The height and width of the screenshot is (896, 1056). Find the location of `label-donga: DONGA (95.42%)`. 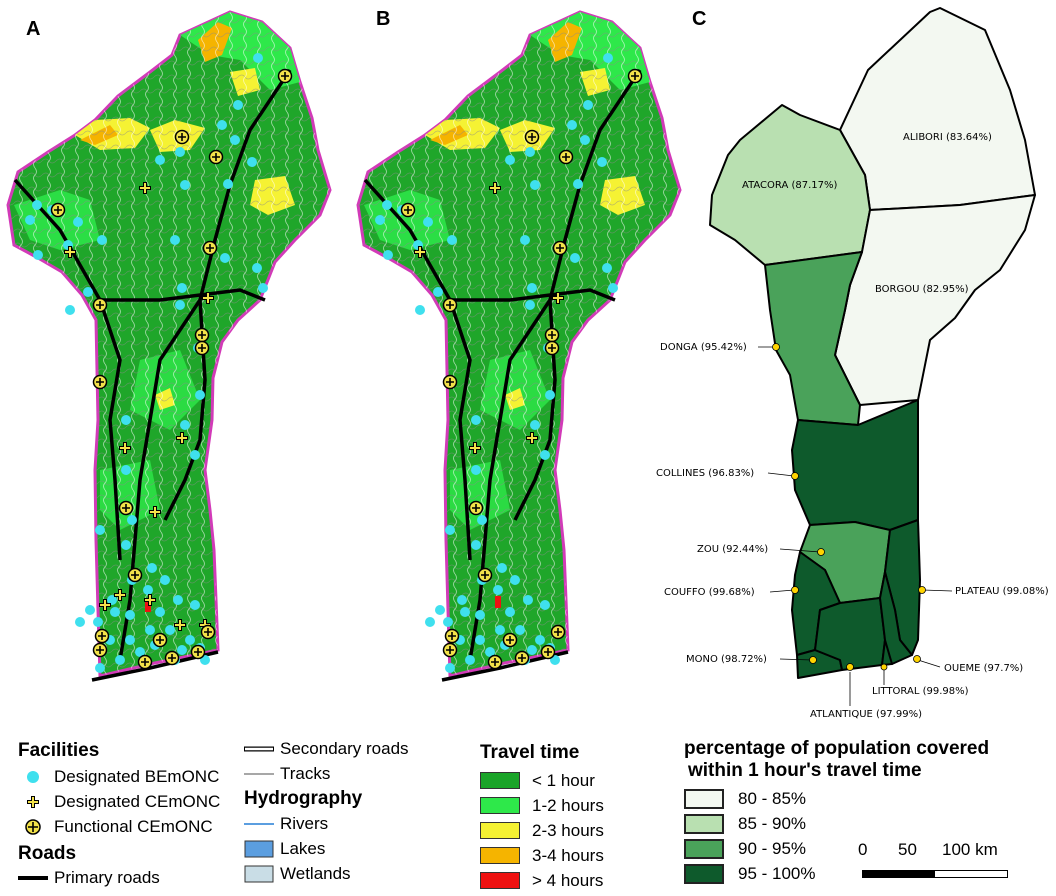

label-donga: DONGA (95.42%) is located at coordinates (703, 347).